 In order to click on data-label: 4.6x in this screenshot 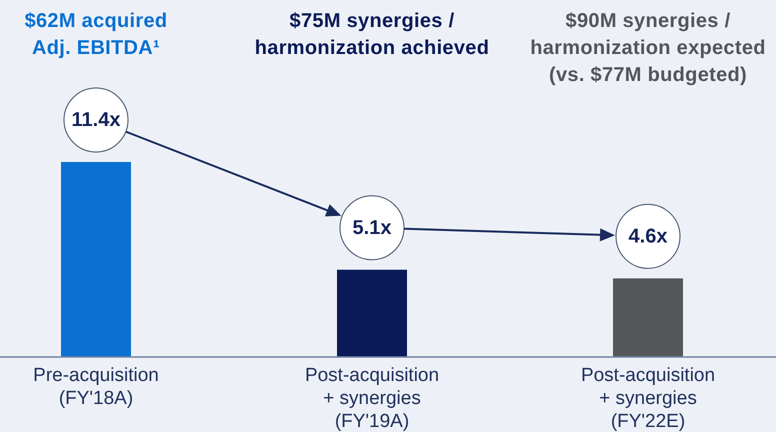, I will do `click(648, 236)`.